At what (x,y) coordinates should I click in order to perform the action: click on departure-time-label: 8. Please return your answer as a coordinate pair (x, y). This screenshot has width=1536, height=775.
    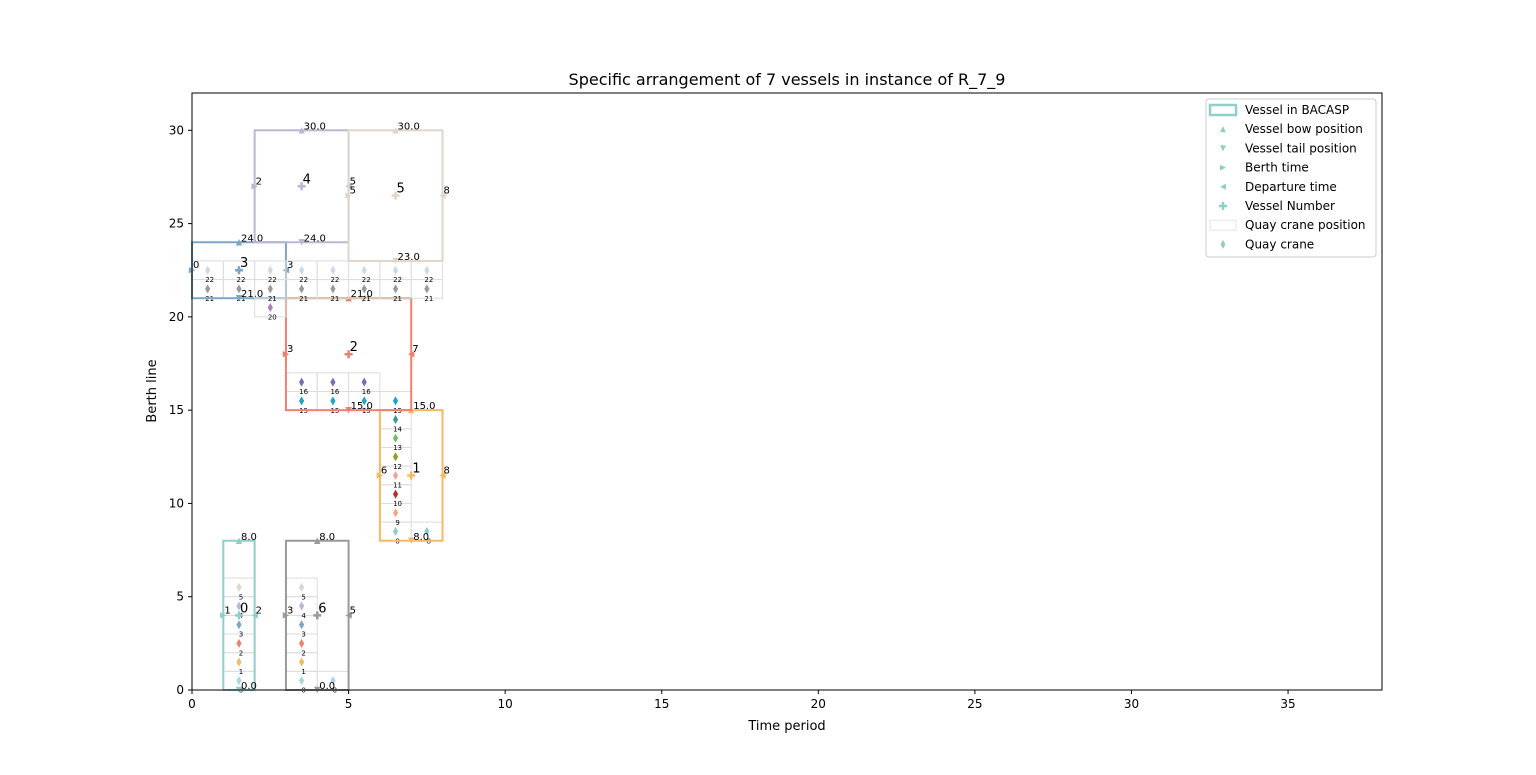
    Looking at the image, I should click on (447, 470).